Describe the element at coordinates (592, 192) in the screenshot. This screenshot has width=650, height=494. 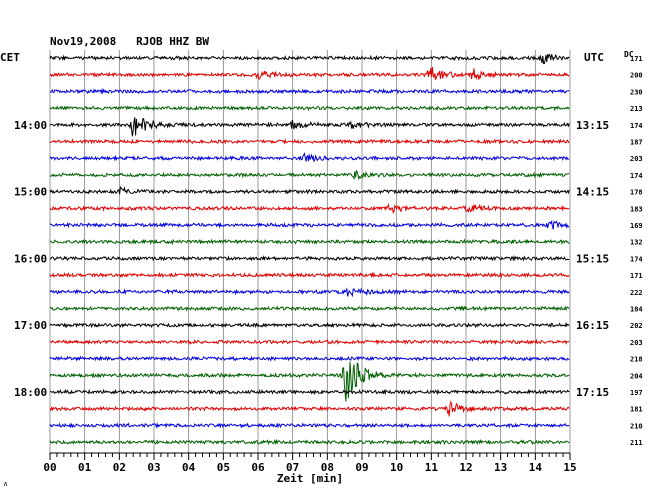
I see `right-time-label: 14:15` at that location.